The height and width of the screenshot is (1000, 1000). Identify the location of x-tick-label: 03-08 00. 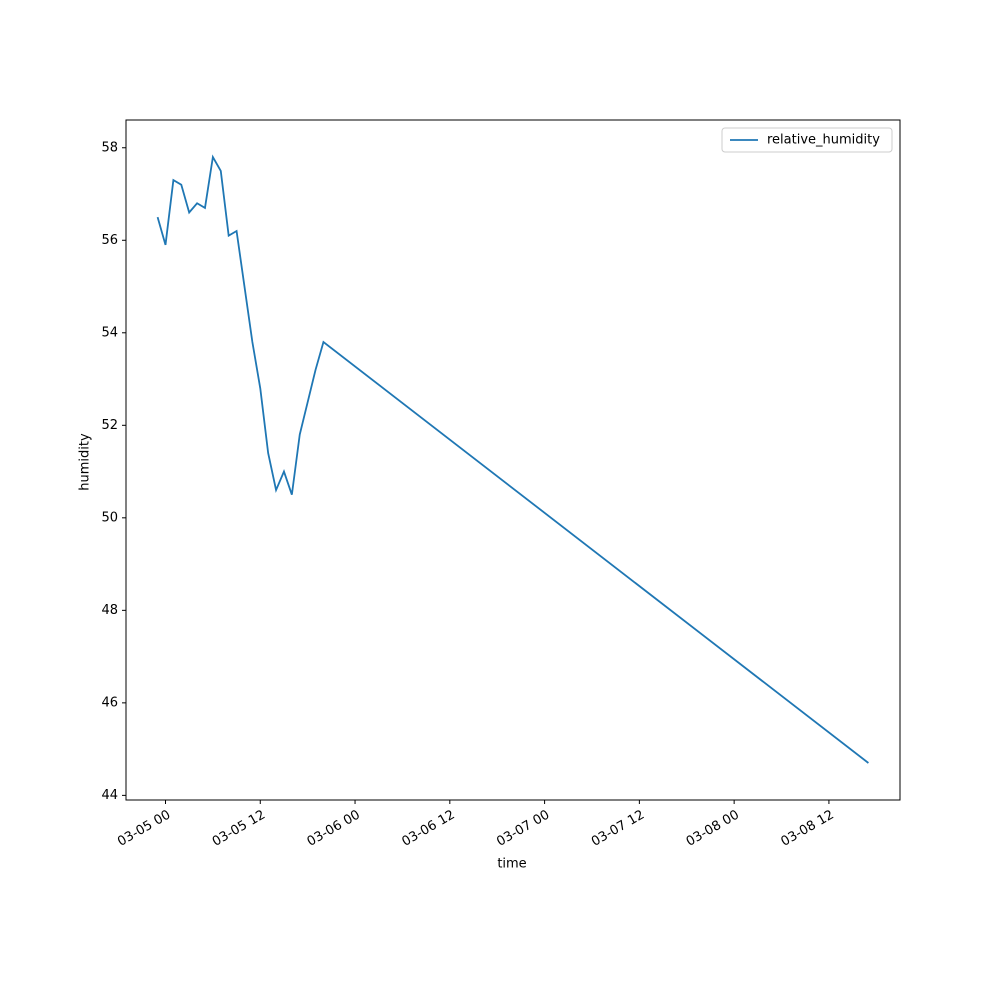
(713, 829).